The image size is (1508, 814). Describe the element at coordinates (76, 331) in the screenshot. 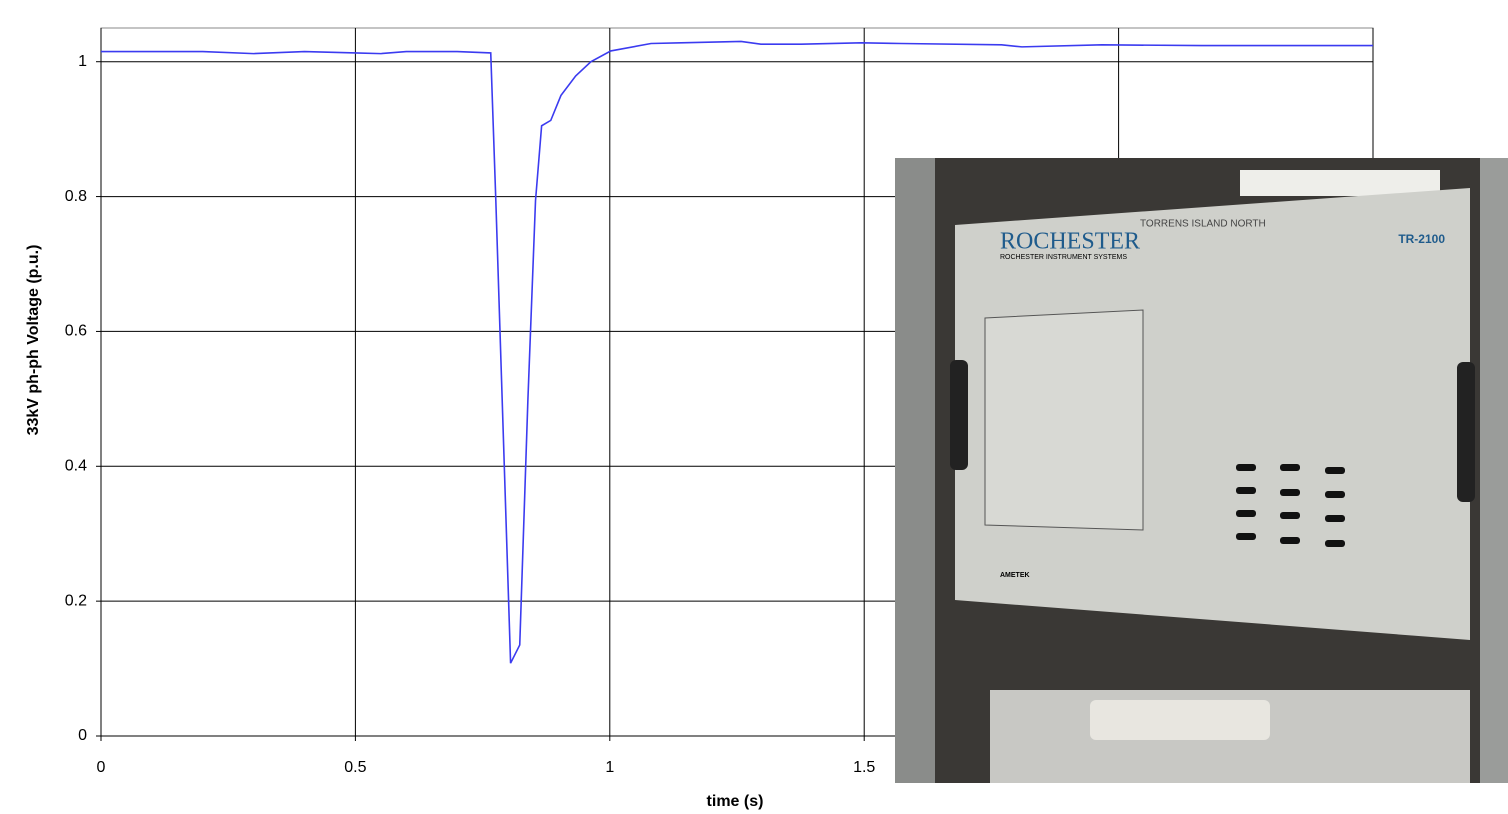

I see `y-tick-label: 0.6` at that location.